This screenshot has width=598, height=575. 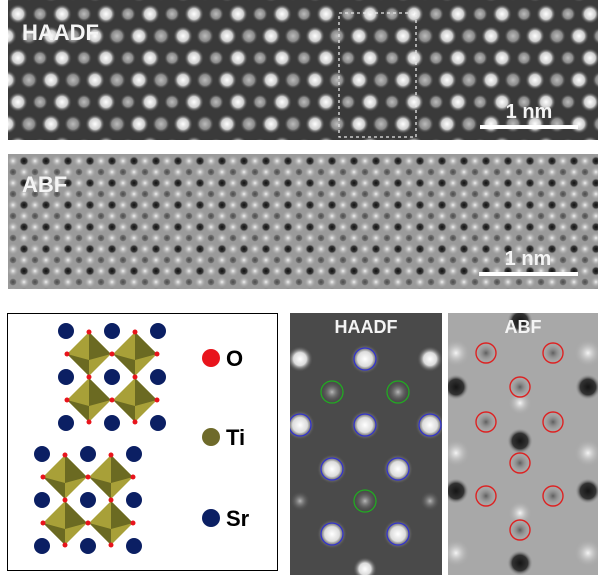 What do you see at coordinates (529, 112) in the screenshot?
I see `haadf-wide-scale-label: 1 nm` at bounding box center [529, 112].